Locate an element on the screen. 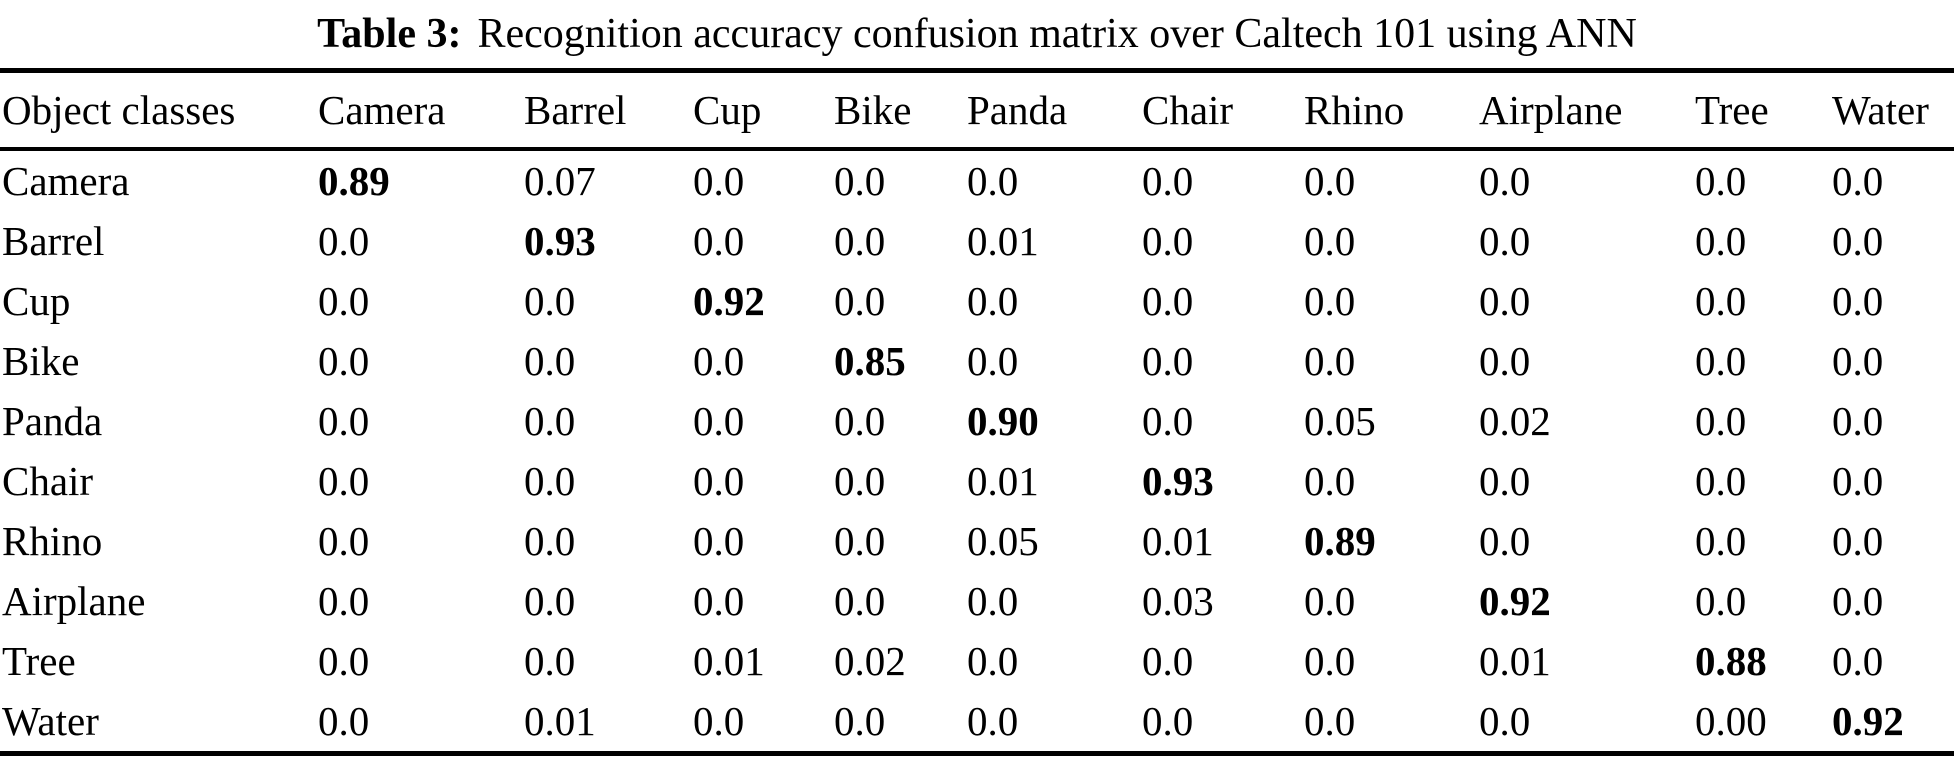 Image resolution: width=1954 pixels, height=779 pixels. cell-tree-tree: 0.88 is located at coordinates (1731, 661).